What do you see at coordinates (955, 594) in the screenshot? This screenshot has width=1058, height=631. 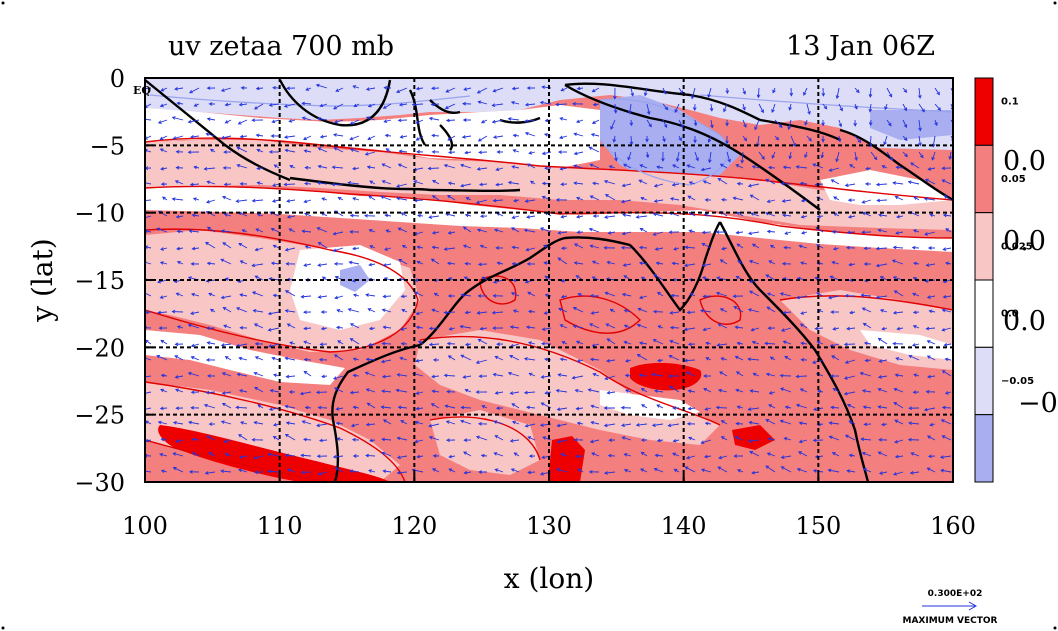 I see `max-vector-value: 0.300E+02` at bounding box center [955, 594].